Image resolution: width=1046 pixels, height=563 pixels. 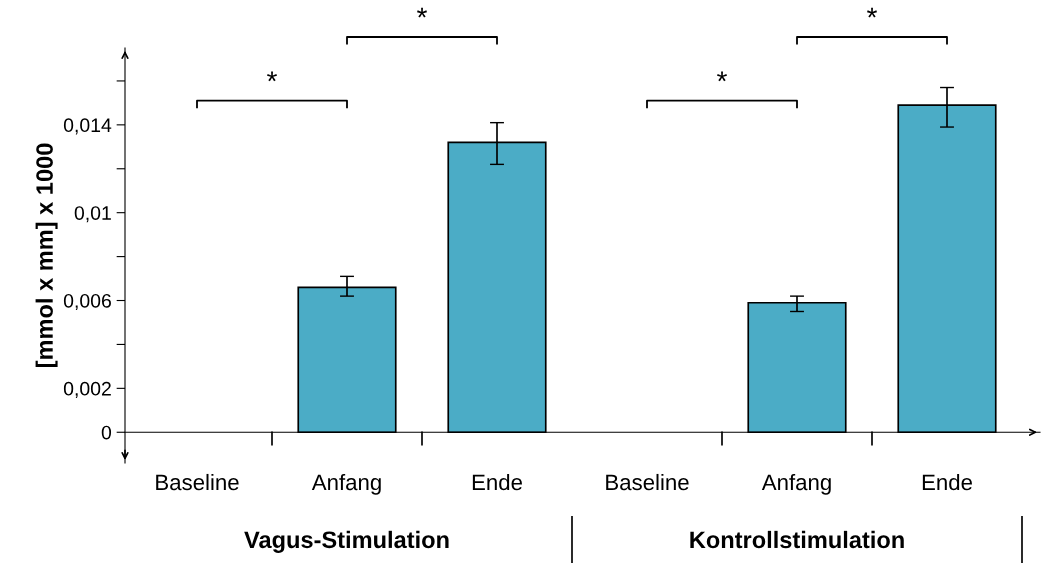 What do you see at coordinates (87, 126) in the screenshot?
I see `y-tick-label: 0,014` at bounding box center [87, 126].